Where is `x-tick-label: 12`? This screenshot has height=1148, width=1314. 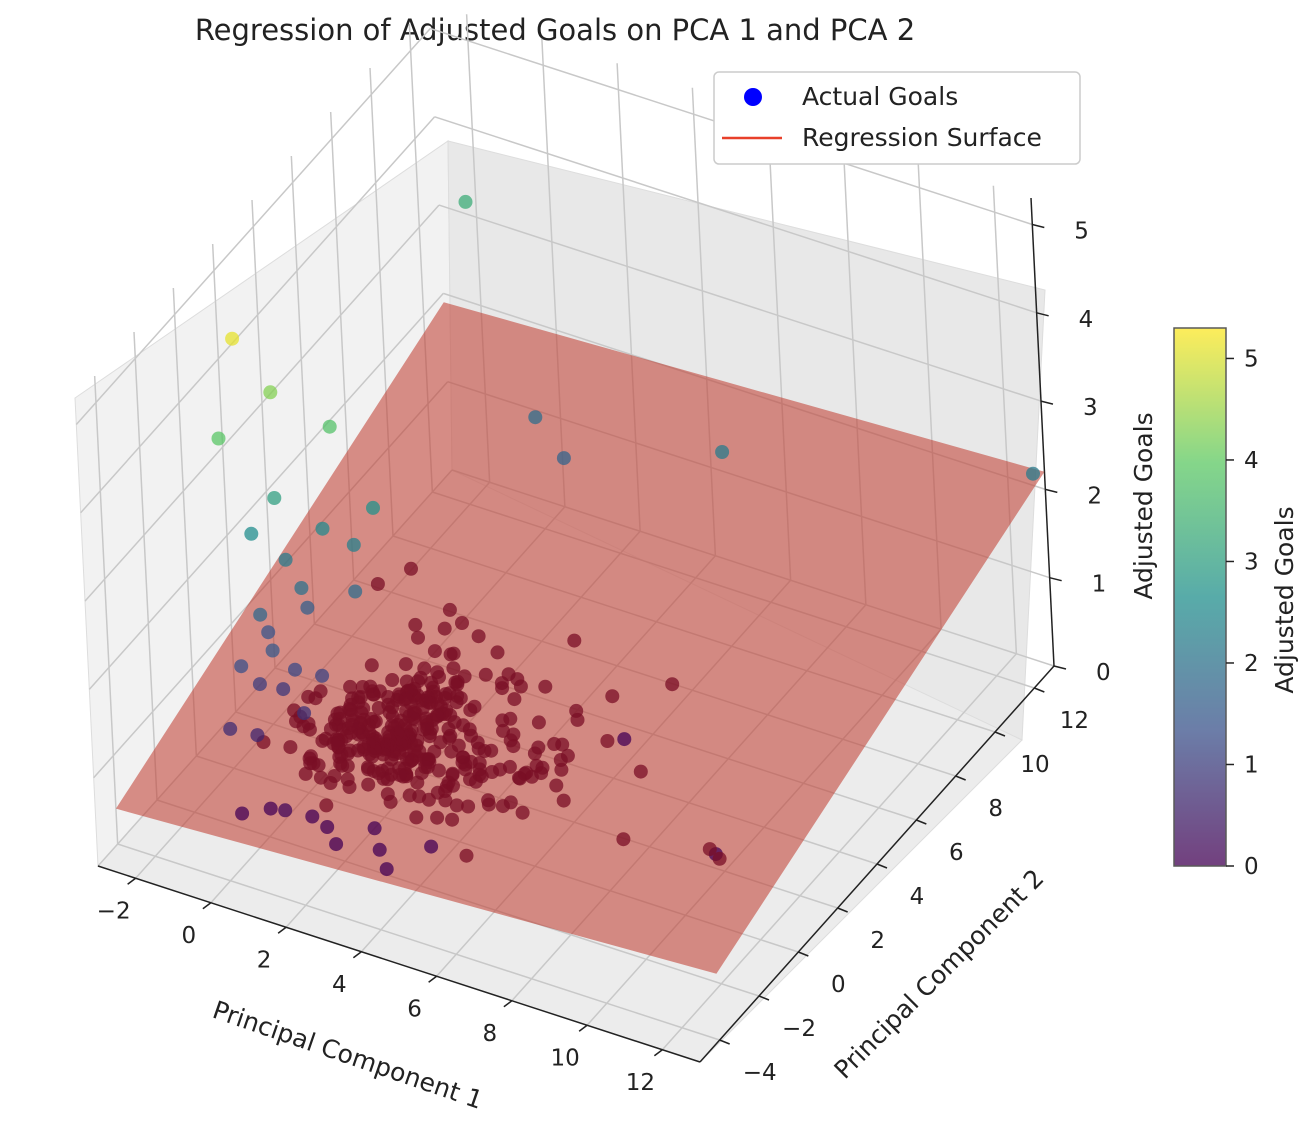
x-tick-label: 12 is located at coordinates (640, 1083).